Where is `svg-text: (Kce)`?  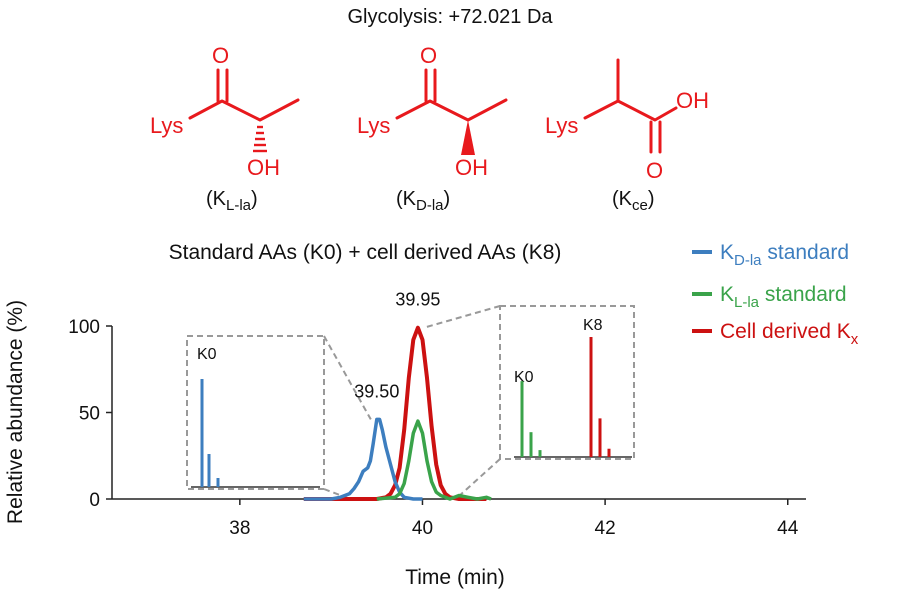
svg-text: (Kce) is located at coordinates (633, 201).